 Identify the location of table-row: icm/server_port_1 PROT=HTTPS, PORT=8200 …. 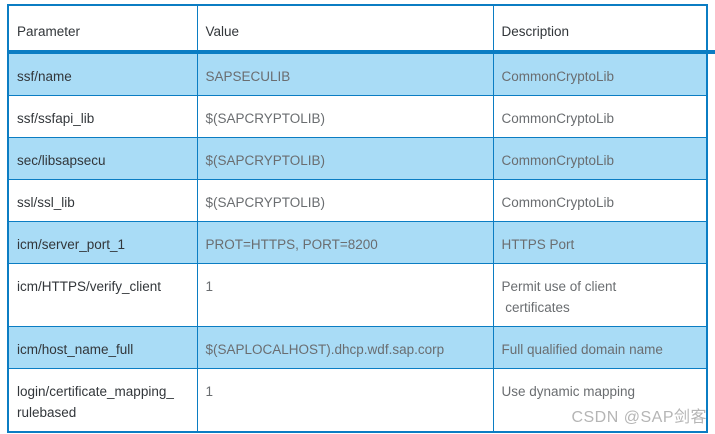
(357, 242).